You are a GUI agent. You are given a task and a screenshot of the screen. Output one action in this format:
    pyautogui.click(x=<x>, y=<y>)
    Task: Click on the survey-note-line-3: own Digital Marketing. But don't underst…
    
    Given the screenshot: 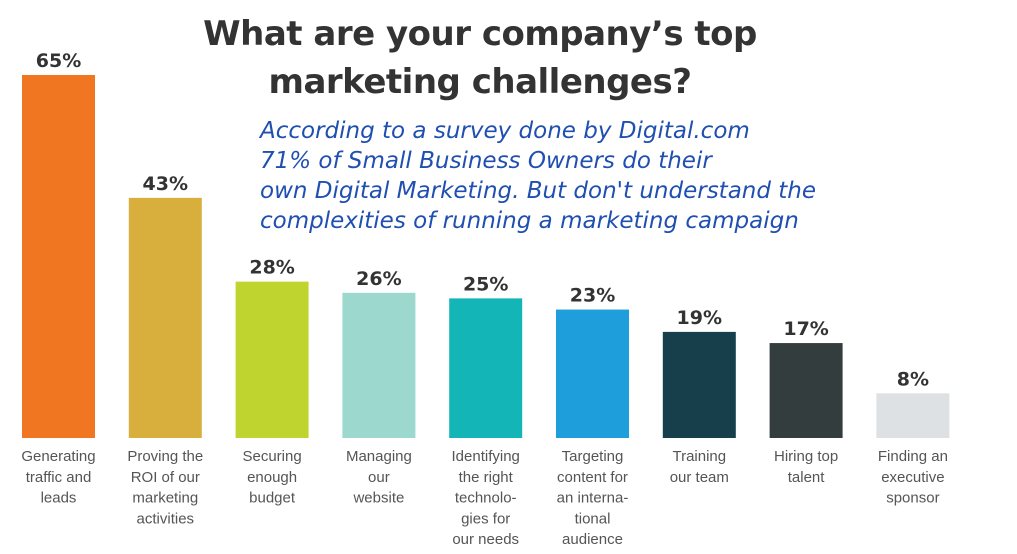 What is the action you would take?
    pyautogui.click(x=538, y=191)
    